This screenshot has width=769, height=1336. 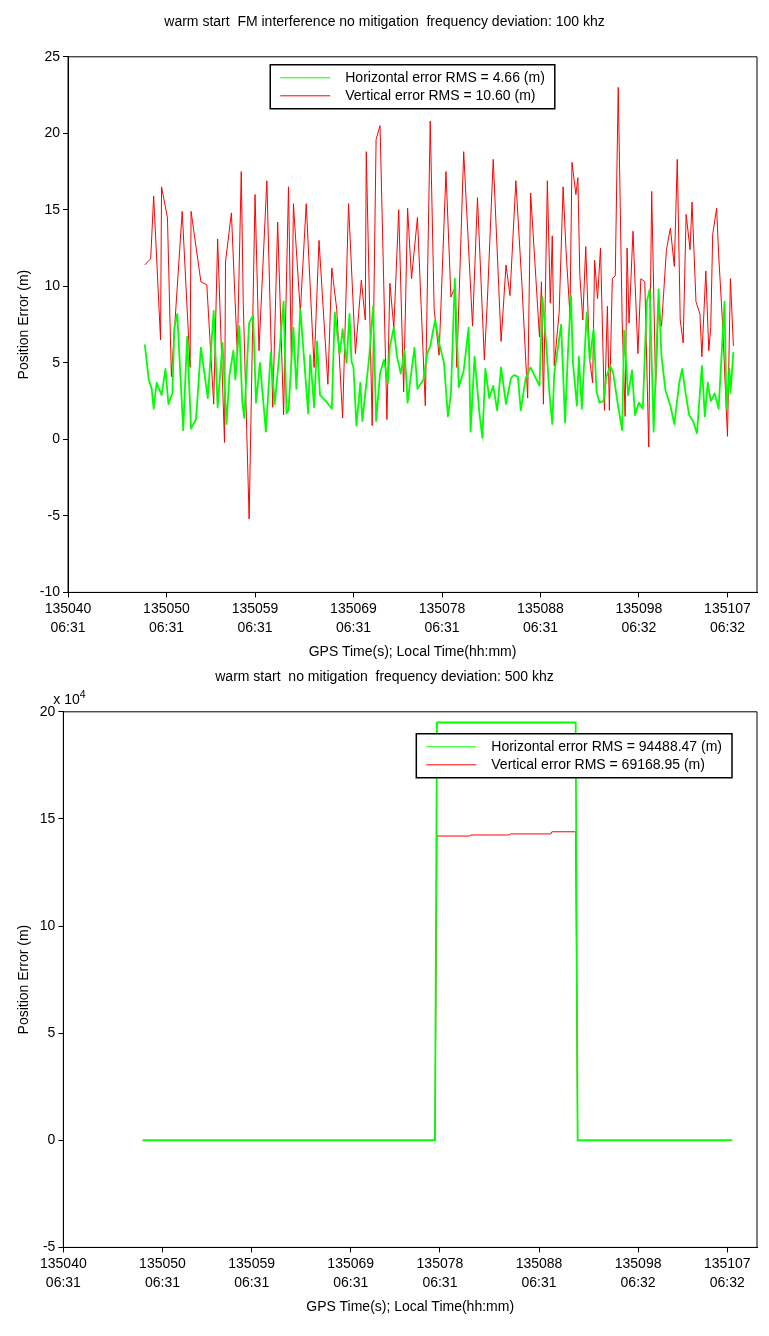 I want to click on legend-label: Vertical error RMS = 10.60 (m), so click(x=440, y=94).